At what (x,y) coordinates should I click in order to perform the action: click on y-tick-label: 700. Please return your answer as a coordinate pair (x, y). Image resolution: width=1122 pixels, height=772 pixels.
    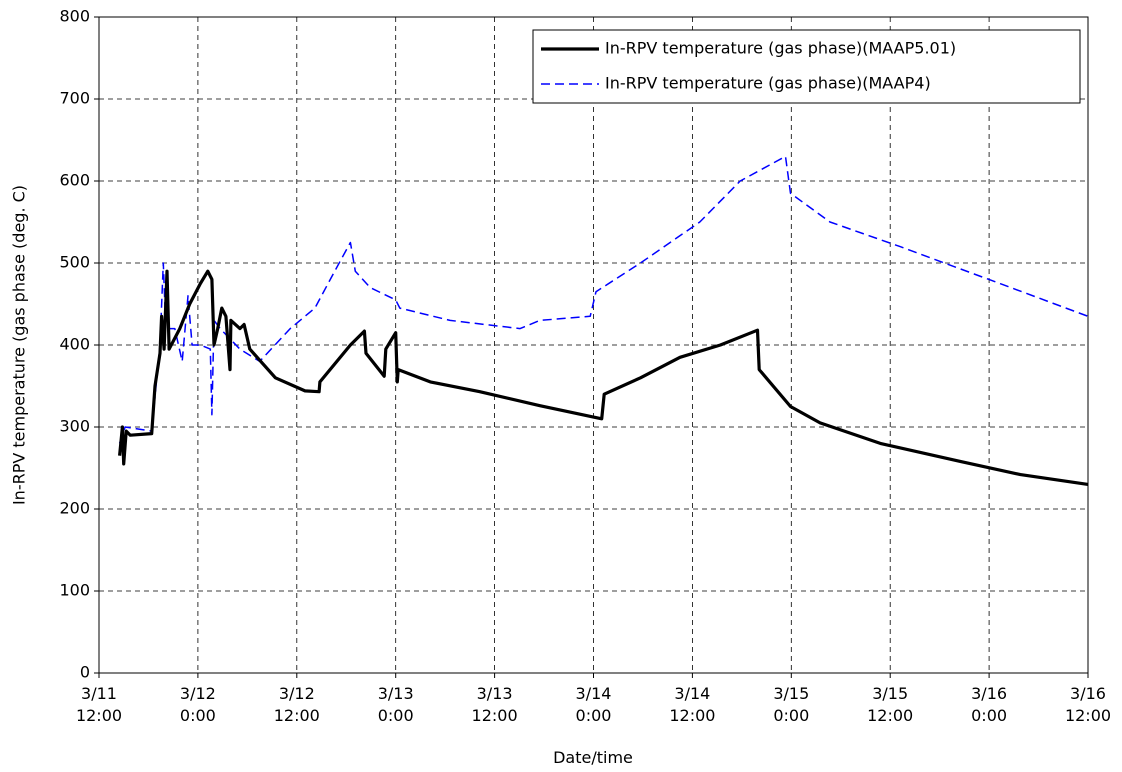
    Looking at the image, I should click on (74, 98).